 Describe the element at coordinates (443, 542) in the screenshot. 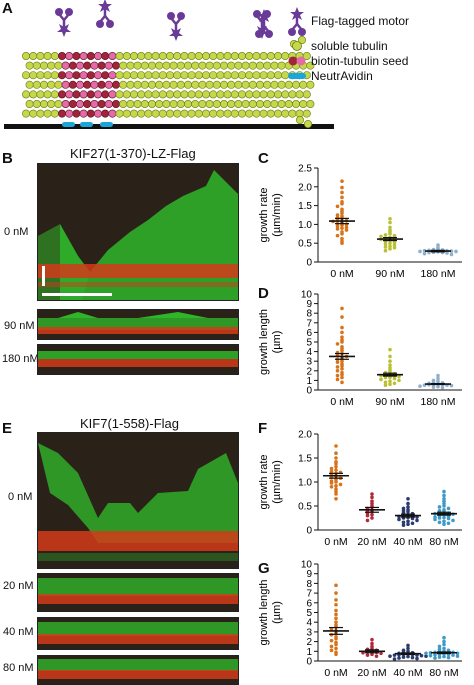

I see `x-tick-label: 80 nM` at that location.